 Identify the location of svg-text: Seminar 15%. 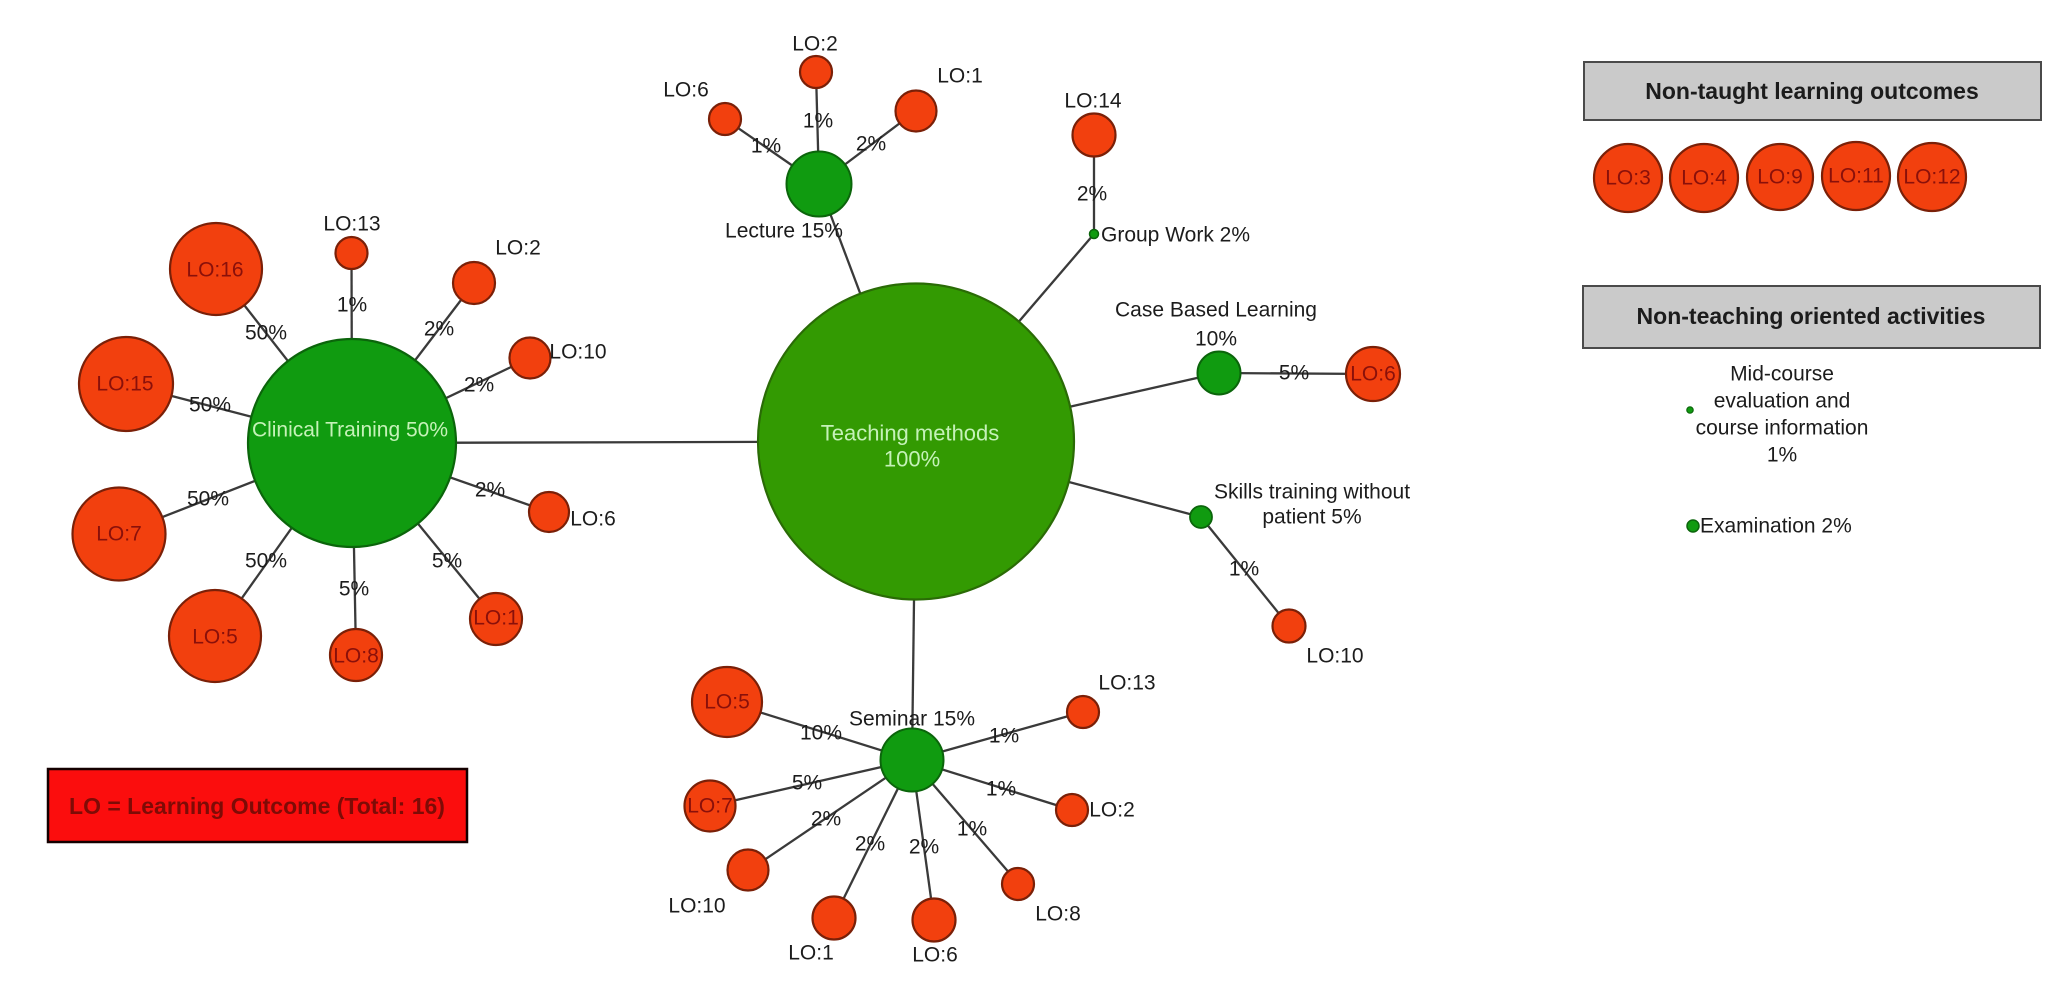
(912, 719).